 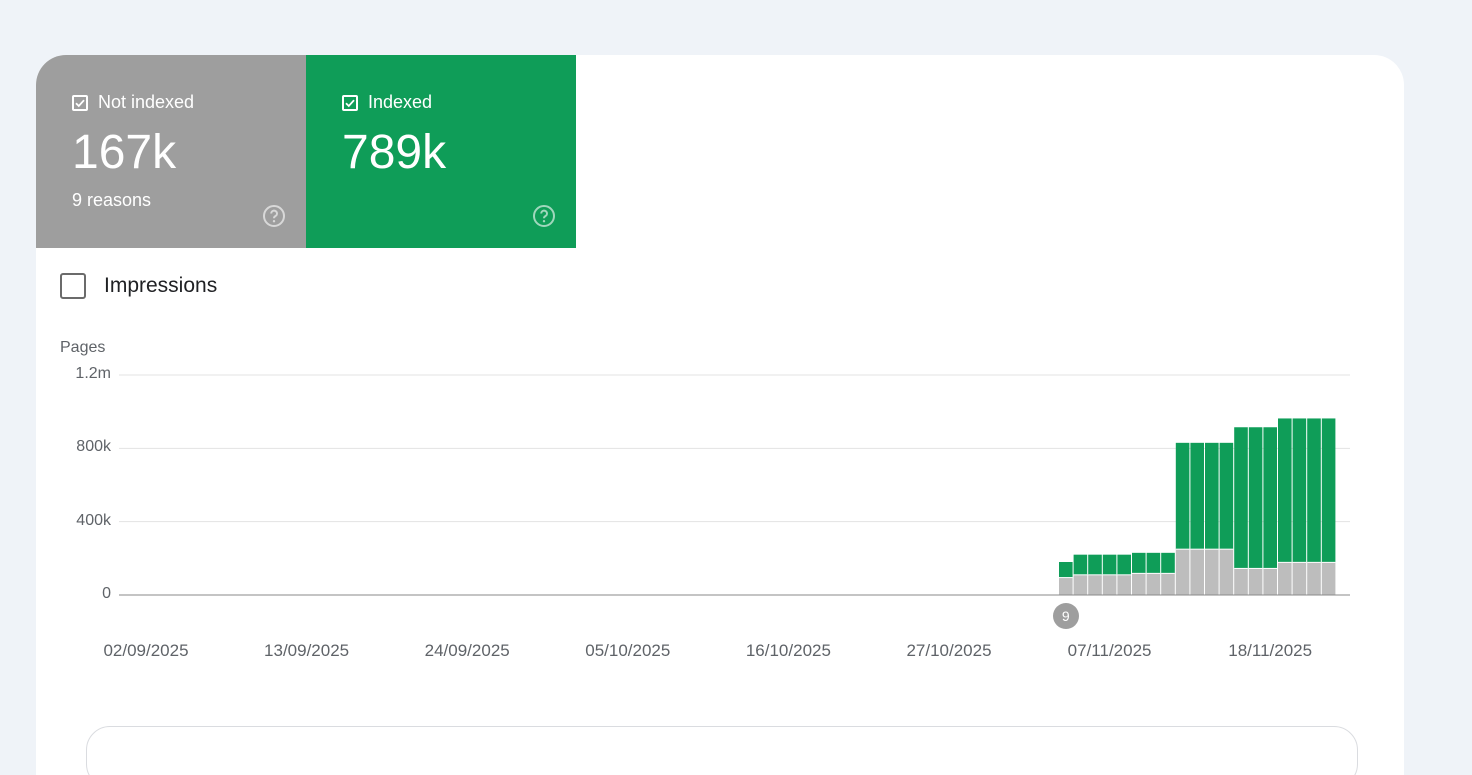 I want to click on y-tick-label: 0, so click(x=106, y=593).